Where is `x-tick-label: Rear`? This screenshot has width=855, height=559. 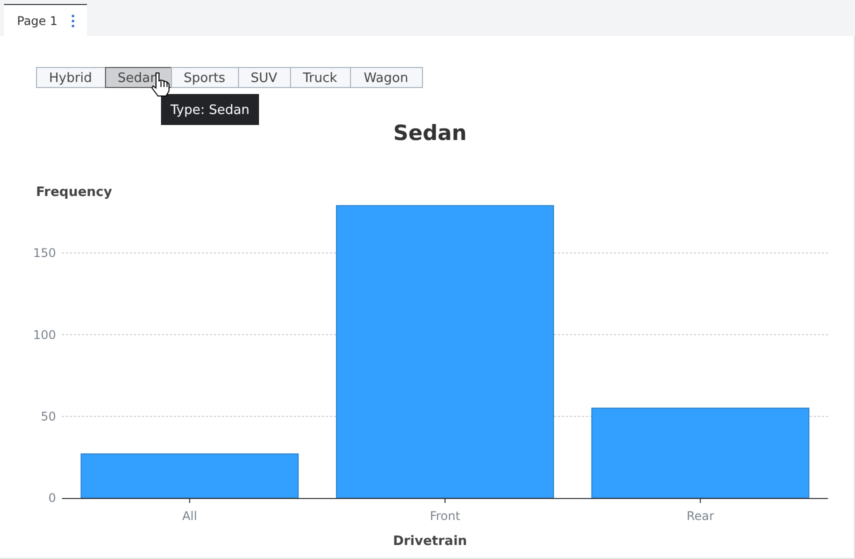
x-tick-label: Rear is located at coordinates (700, 516).